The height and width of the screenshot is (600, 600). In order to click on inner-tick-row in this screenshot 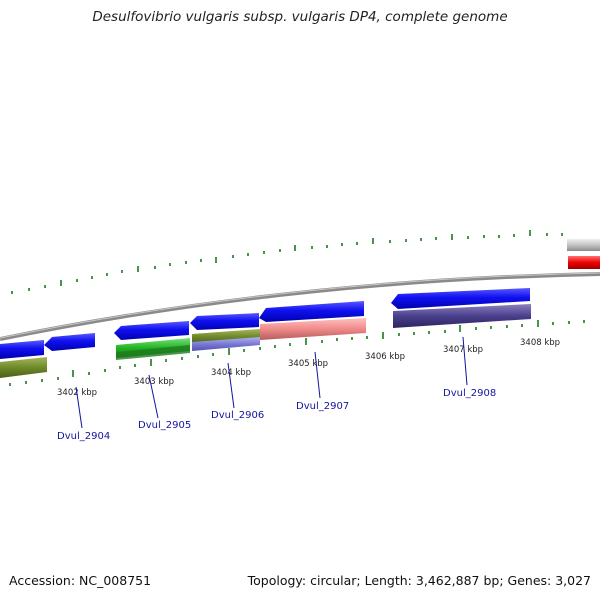, I will do `click(297, 353)`.